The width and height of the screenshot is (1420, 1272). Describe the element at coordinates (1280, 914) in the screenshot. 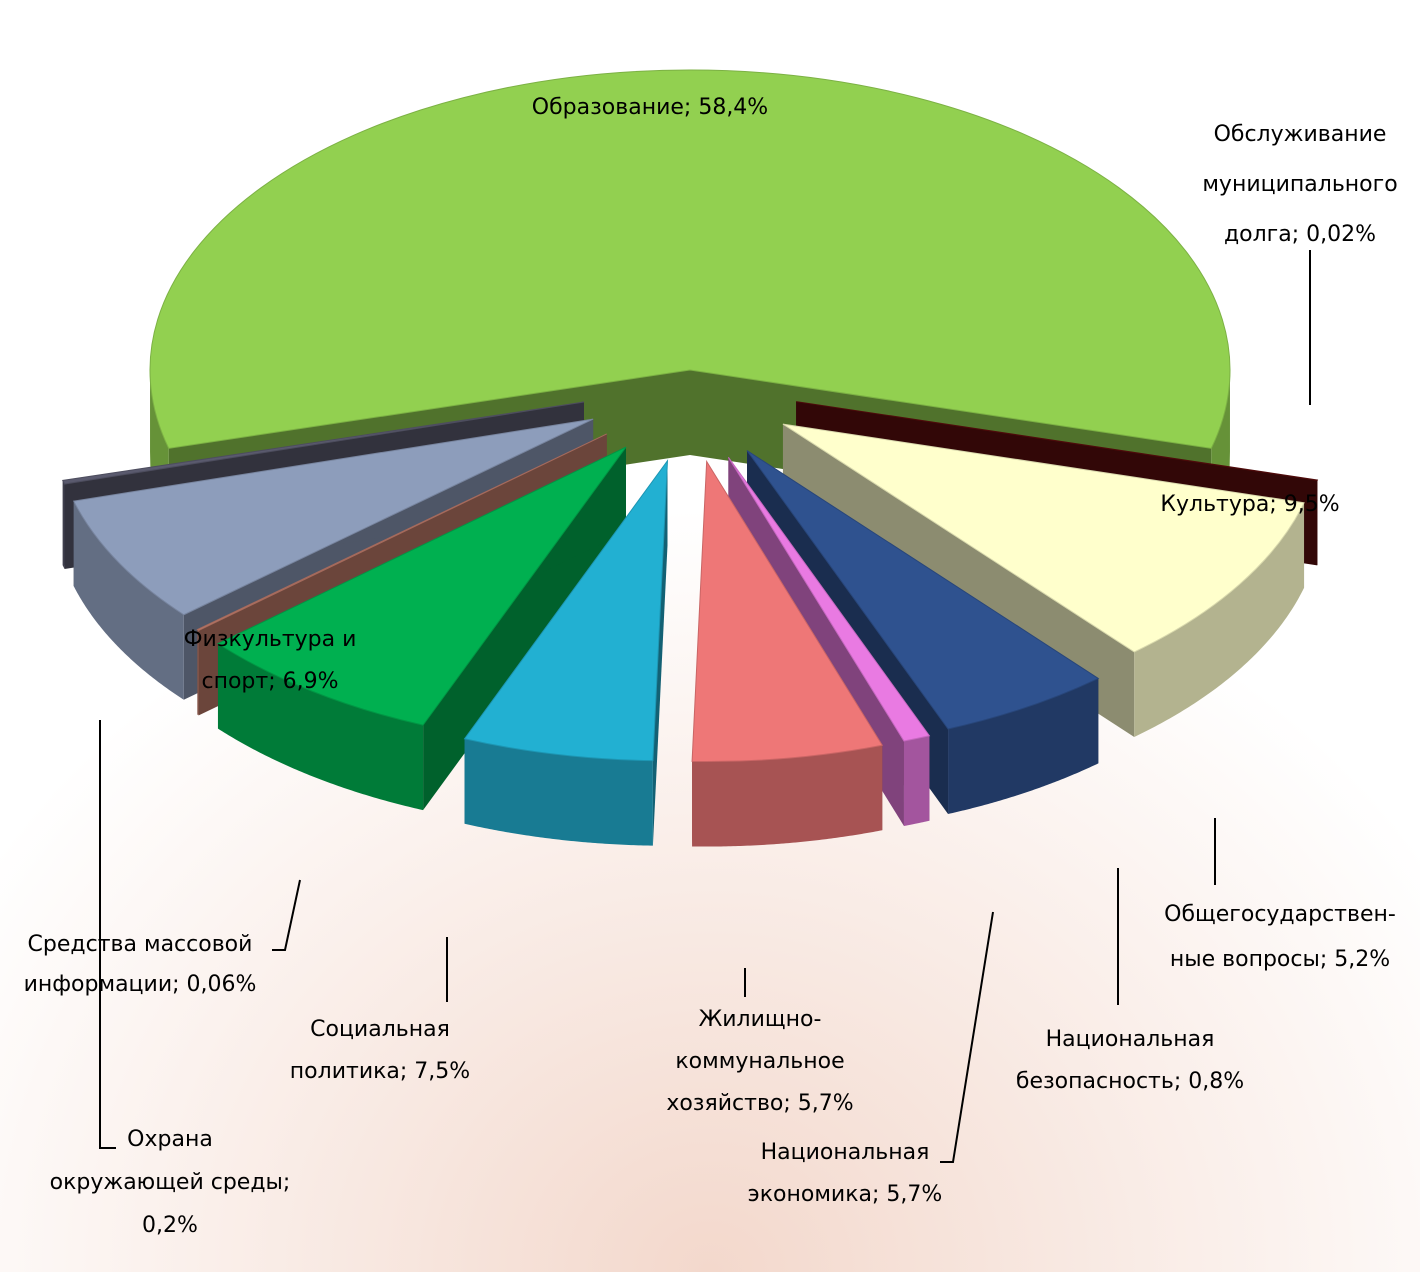

I see `data-label: Общегосударствен-` at that location.